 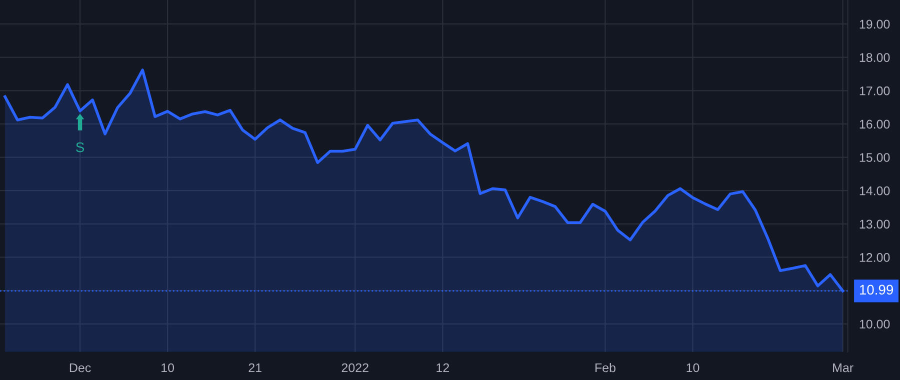 I want to click on y-tick-label: 13.00, so click(x=875, y=224).